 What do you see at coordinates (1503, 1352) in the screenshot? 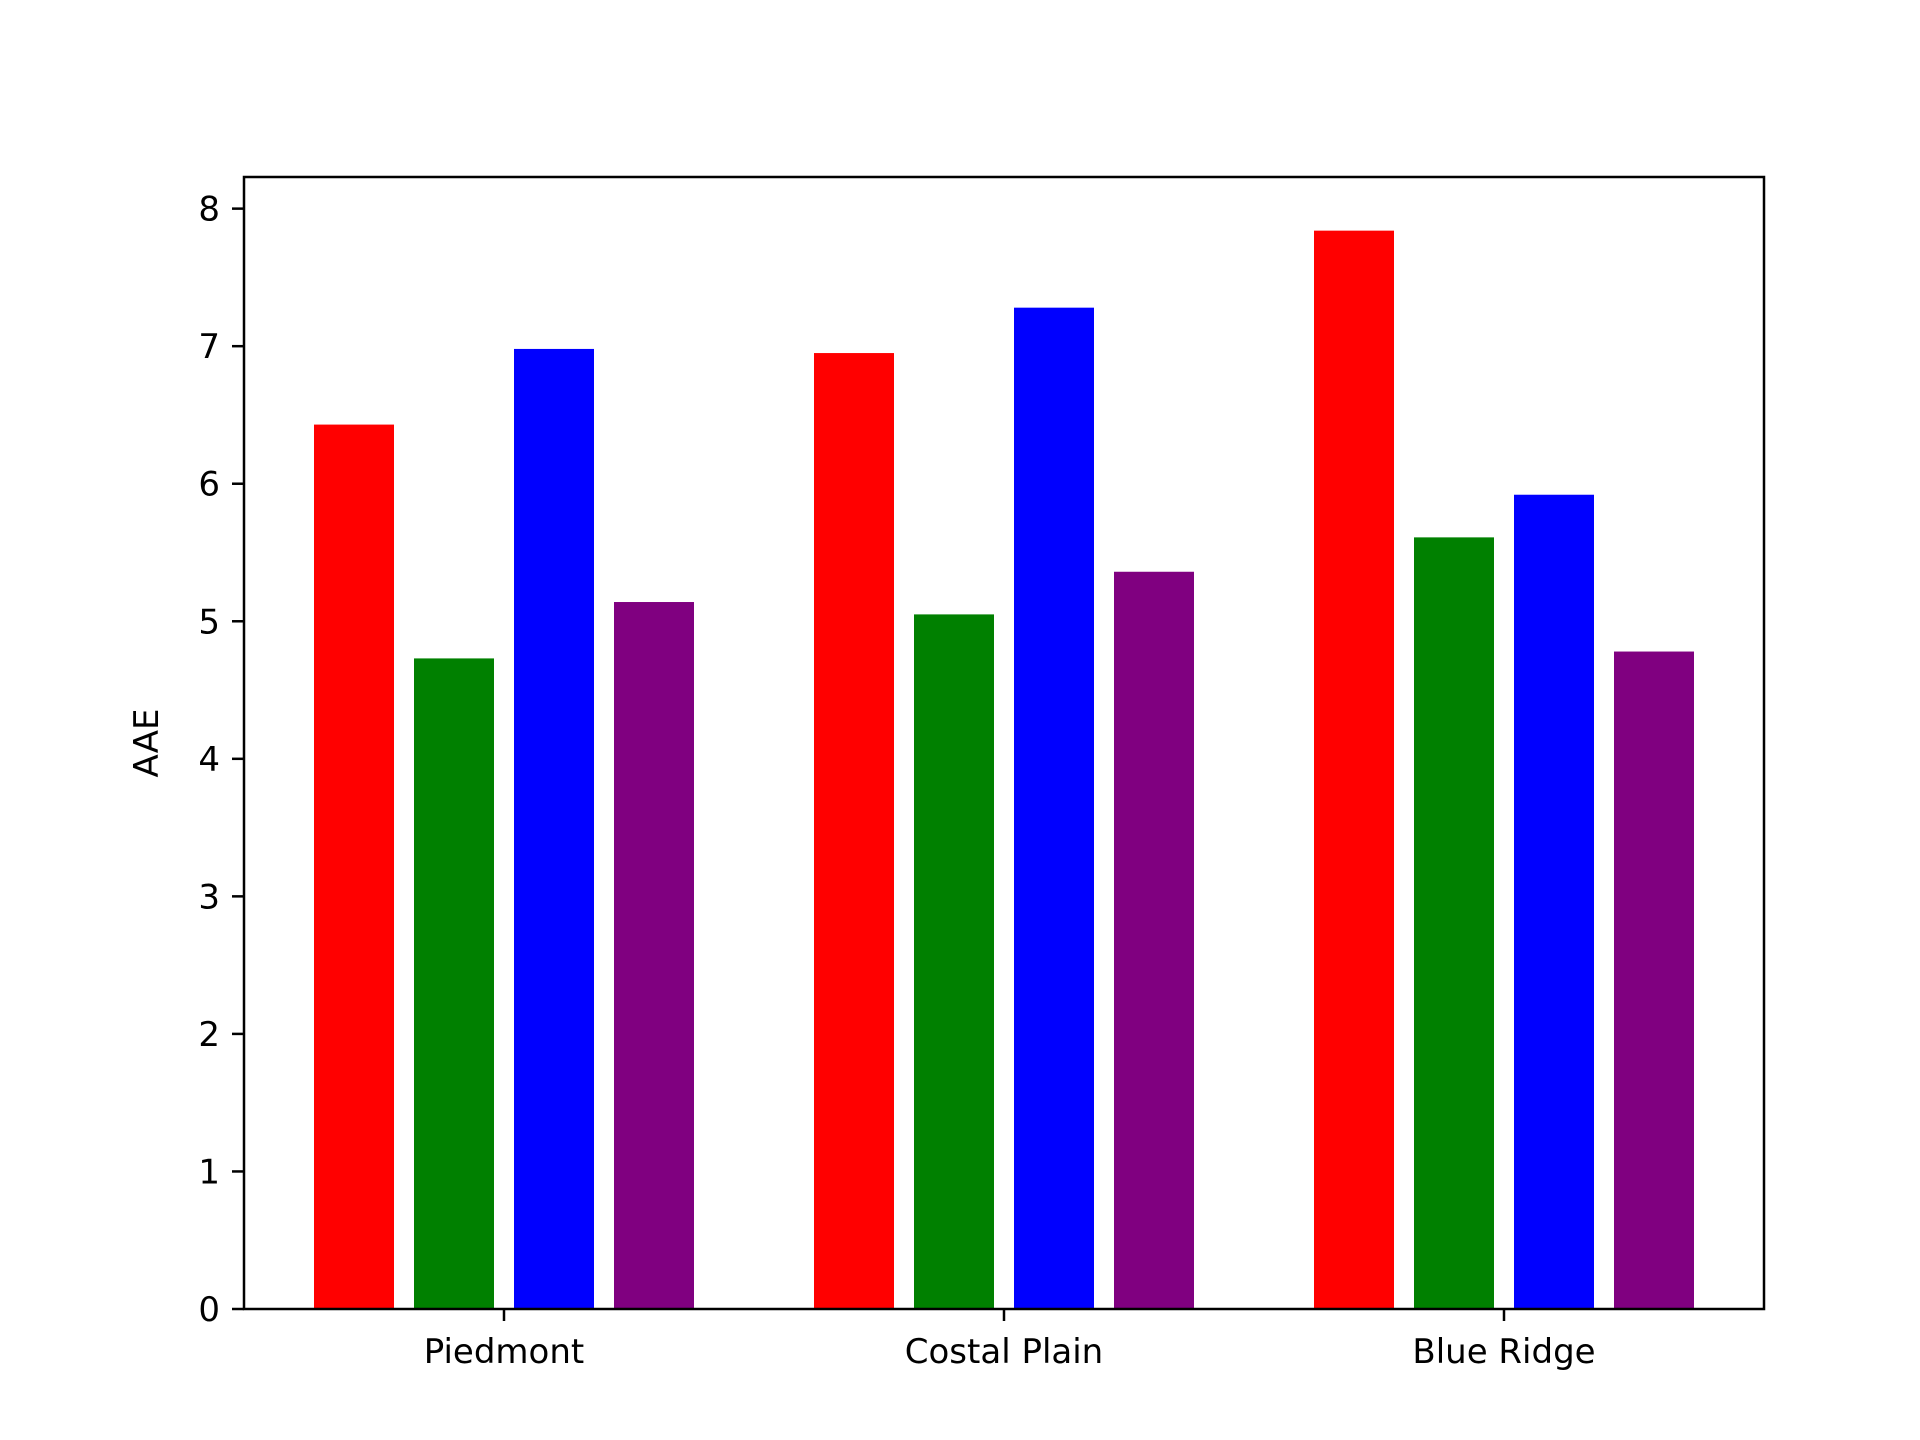
I see `x-tick-label-blue-ridge: Blue Ridge` at bounding box center [1503, 1352].